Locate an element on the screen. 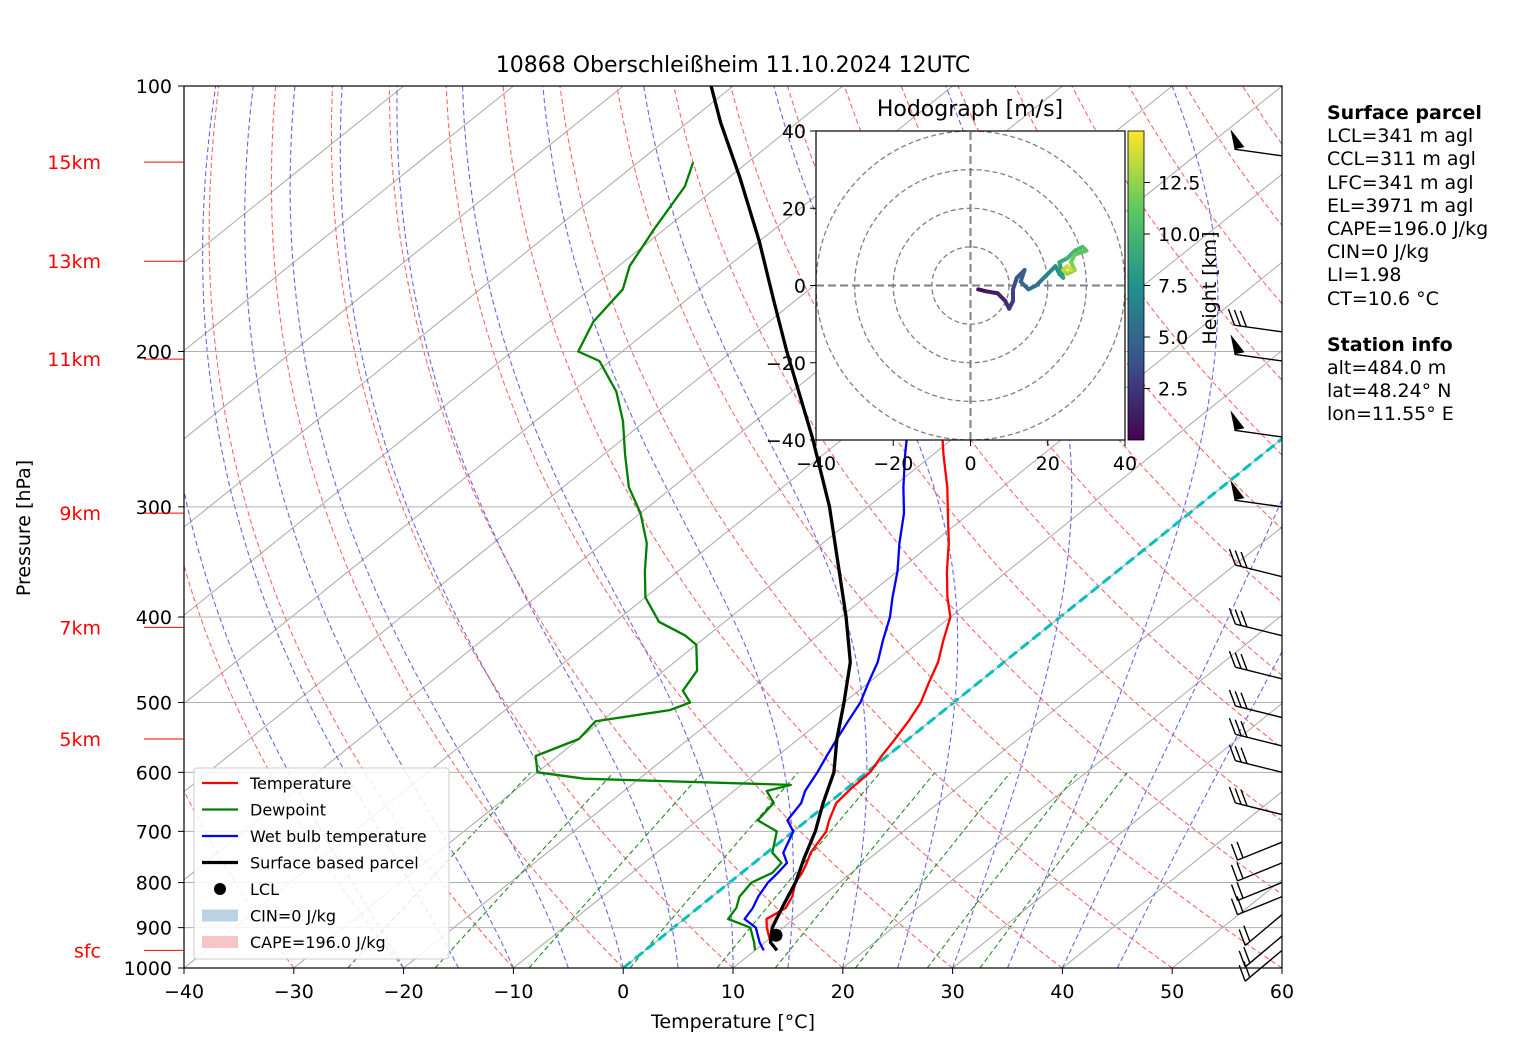 The width and height of the screenshot is (1517, 1054). colorbar-label: Height [km] is located at coordinates (1210, 287).